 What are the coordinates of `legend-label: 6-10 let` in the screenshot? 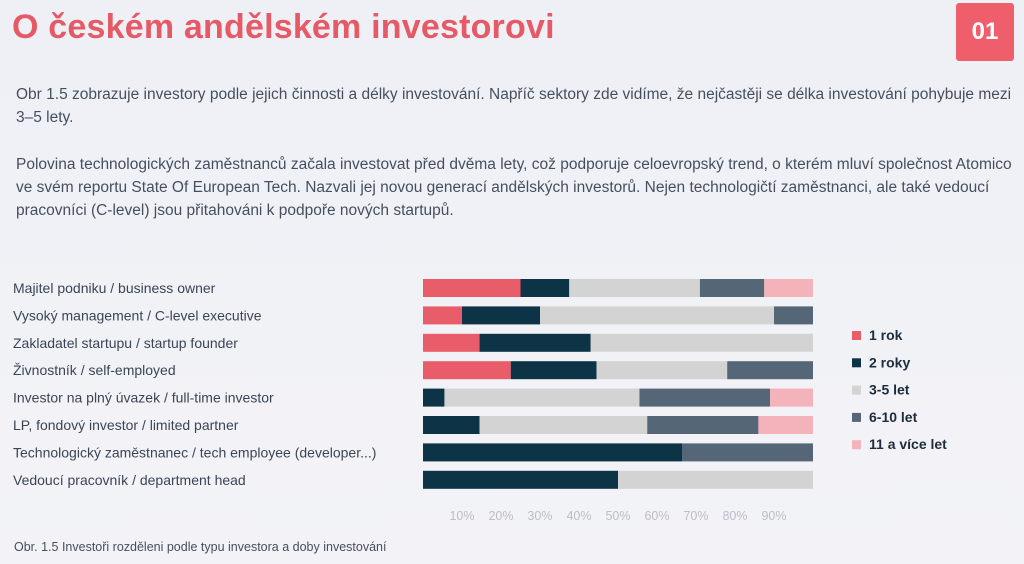 It's located at (893, 417).